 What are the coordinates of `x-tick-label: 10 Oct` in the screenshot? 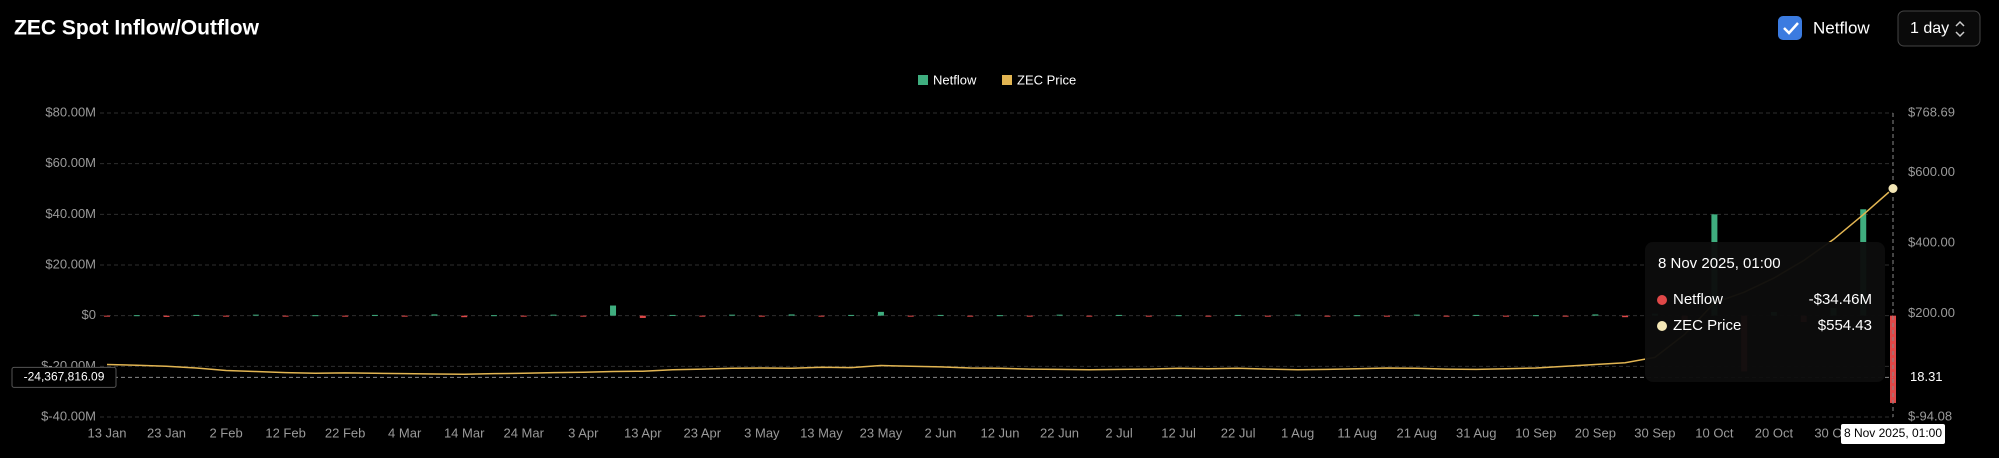 It's located at (1714, 432).